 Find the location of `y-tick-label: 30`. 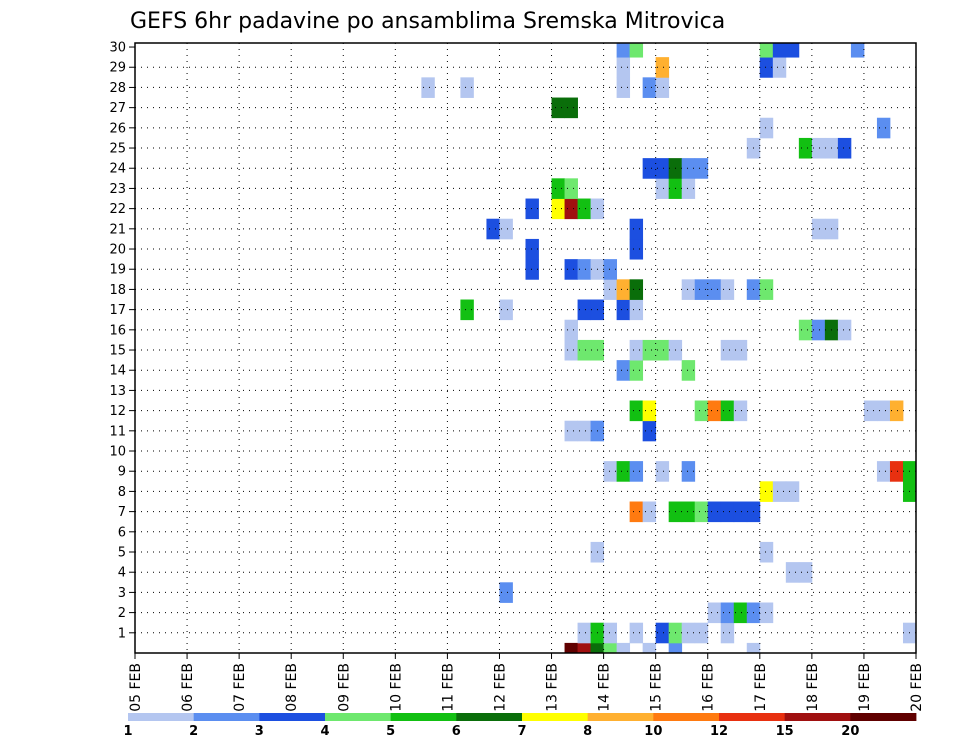

y-tick-label: 30 is located at coordinates (117, 48).